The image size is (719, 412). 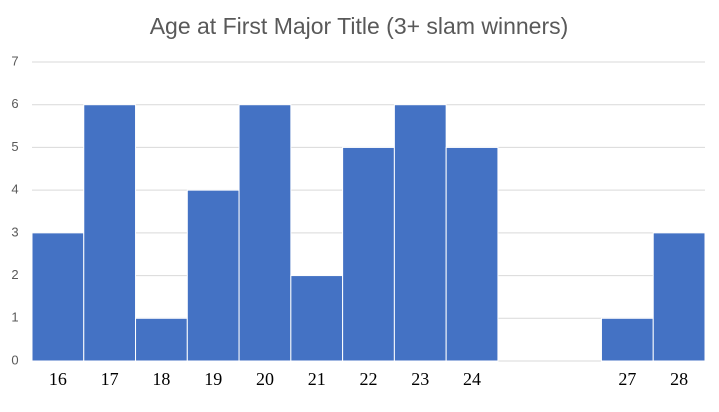 What do you see at coordinates (14, 317) in the screenshot?
I see `y-tick-label: 1` at bounding box center [14, 317].